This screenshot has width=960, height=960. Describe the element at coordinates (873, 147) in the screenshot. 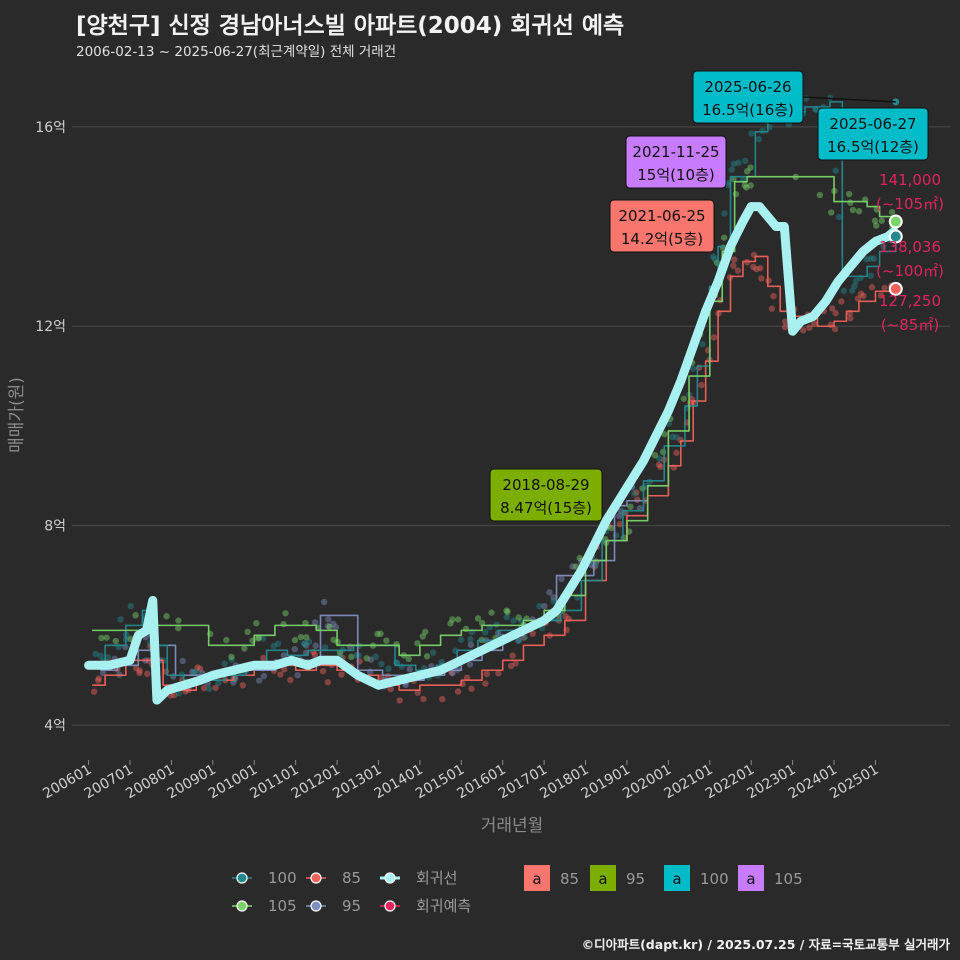

I see `annotation-price: 16.5억(12층)` at that location.